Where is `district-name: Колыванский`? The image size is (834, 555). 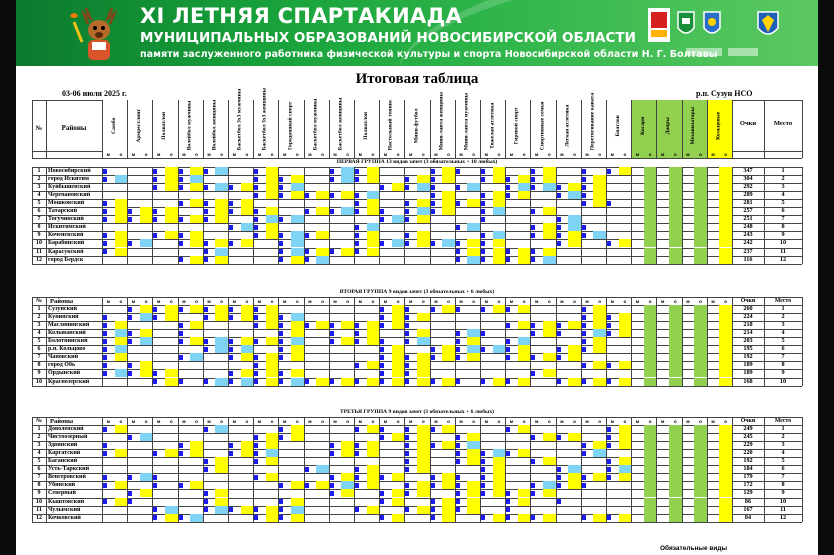 district-name: Колыванский is located at coordinates (67, 333).